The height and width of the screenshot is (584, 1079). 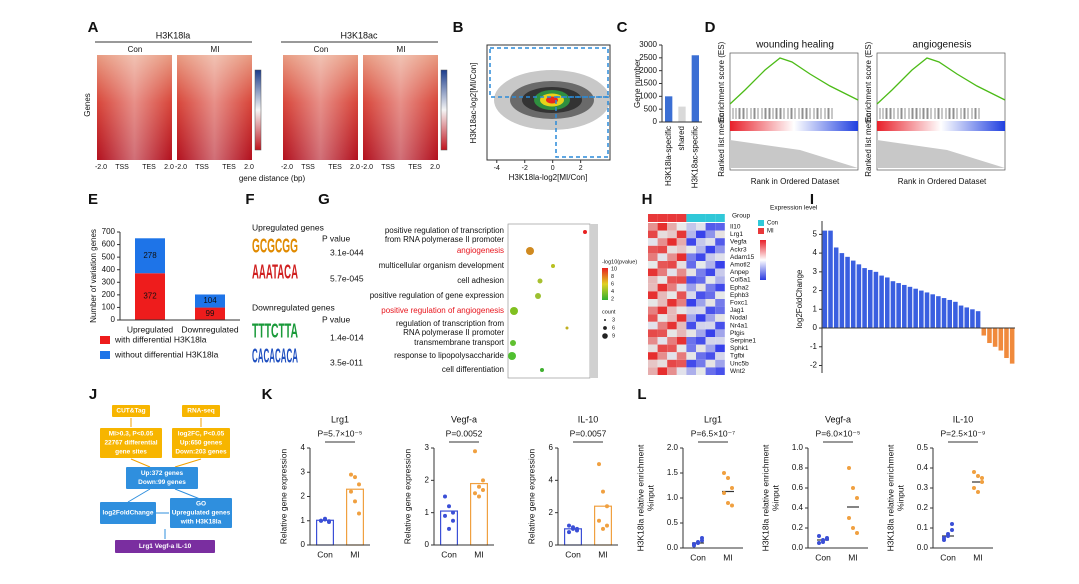 I want to click on x-tick-label: Downregulated, so click(x=209, y=329).